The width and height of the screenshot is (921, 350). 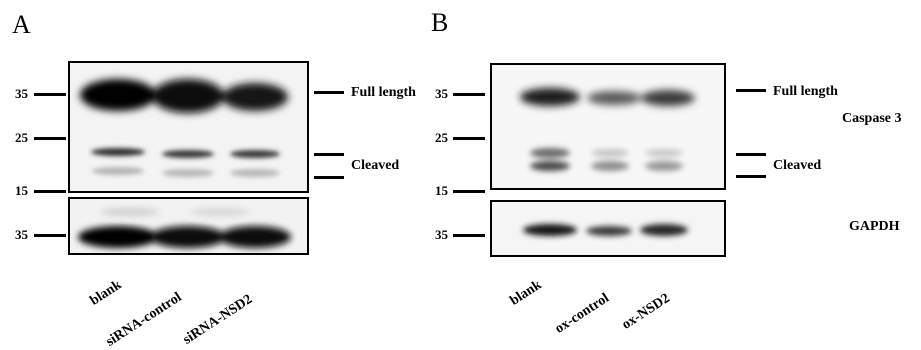 What do you see at coordinates (188, 127) in the screenshot?
I see `panel-a-caspase3-blot` at bounding box center [188, 127].